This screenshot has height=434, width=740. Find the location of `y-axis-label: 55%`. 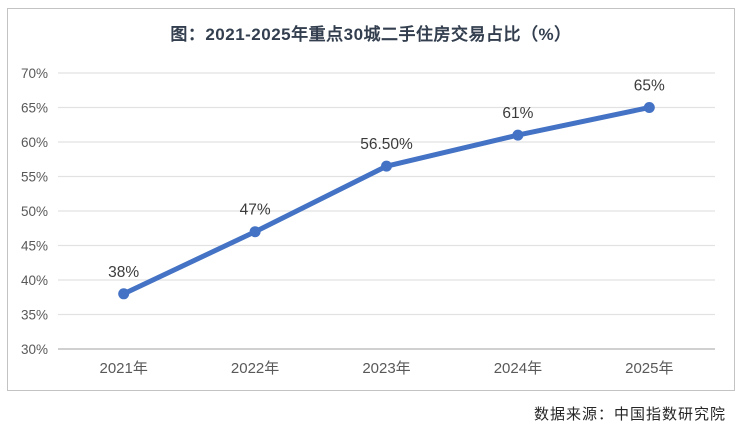

y-axis-label: 55% is located at coordinates (34, 177).